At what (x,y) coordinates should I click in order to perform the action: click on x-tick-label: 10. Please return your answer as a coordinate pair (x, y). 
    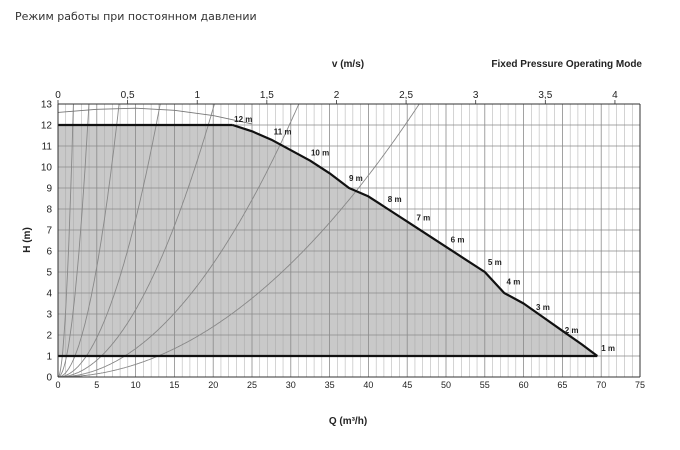
    Looking at the image, I should click on (136, 385).